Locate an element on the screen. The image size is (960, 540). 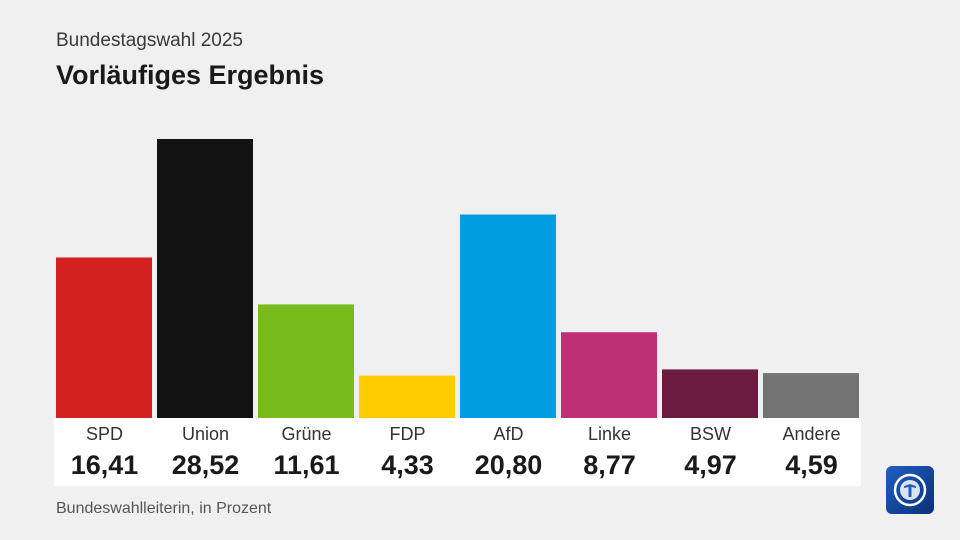
category-label-linke: Linke is located at coordinates (609, 434).